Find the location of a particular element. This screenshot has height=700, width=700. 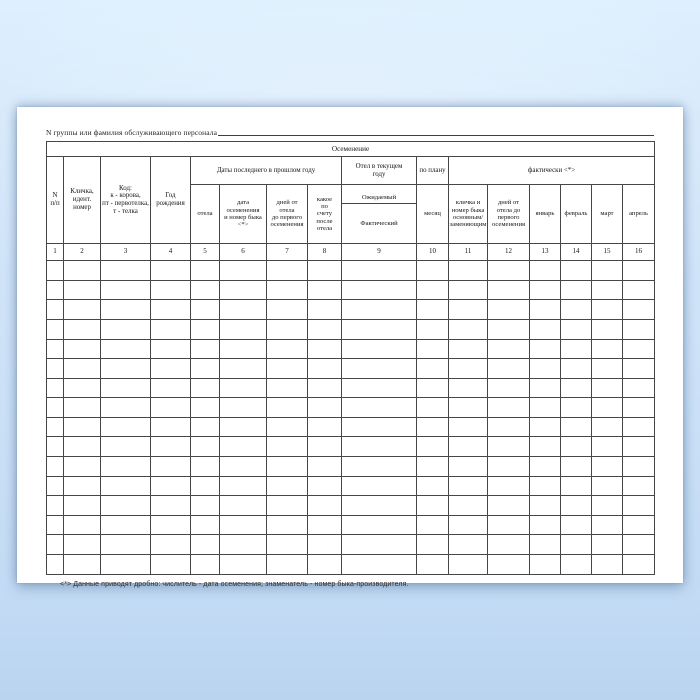

col-header-february: февраль is located at coordinates (576, 214).